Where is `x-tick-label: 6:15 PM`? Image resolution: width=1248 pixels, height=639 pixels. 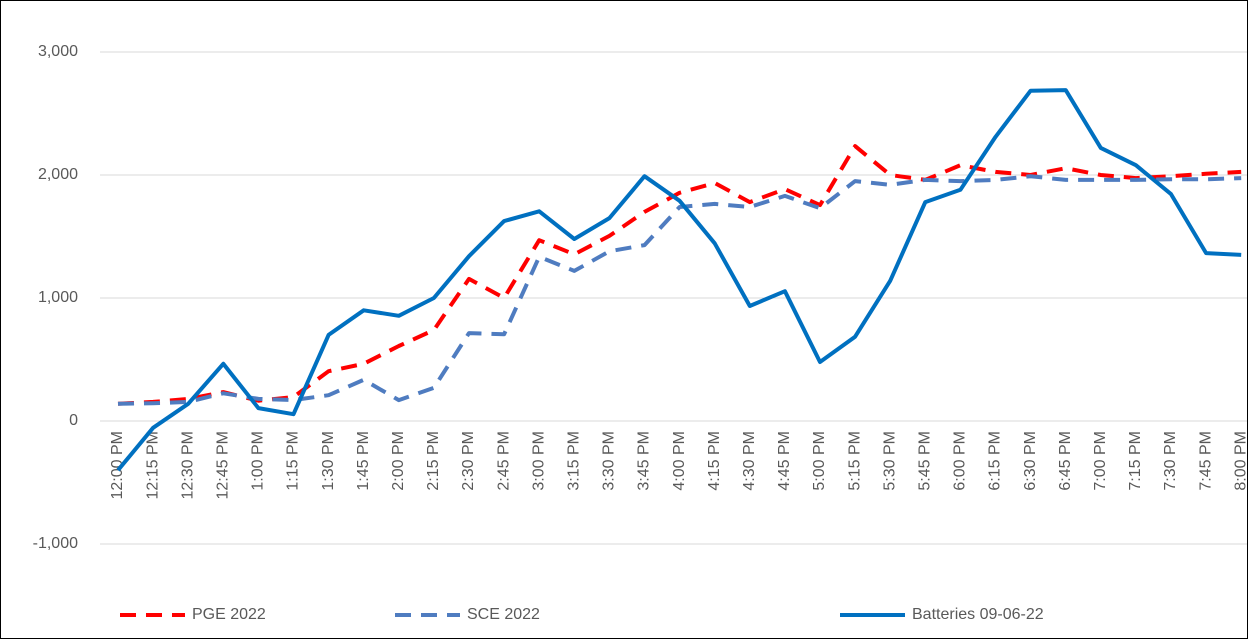
x-tick-label: 6:15 PM is located at coordinates (995, 461).